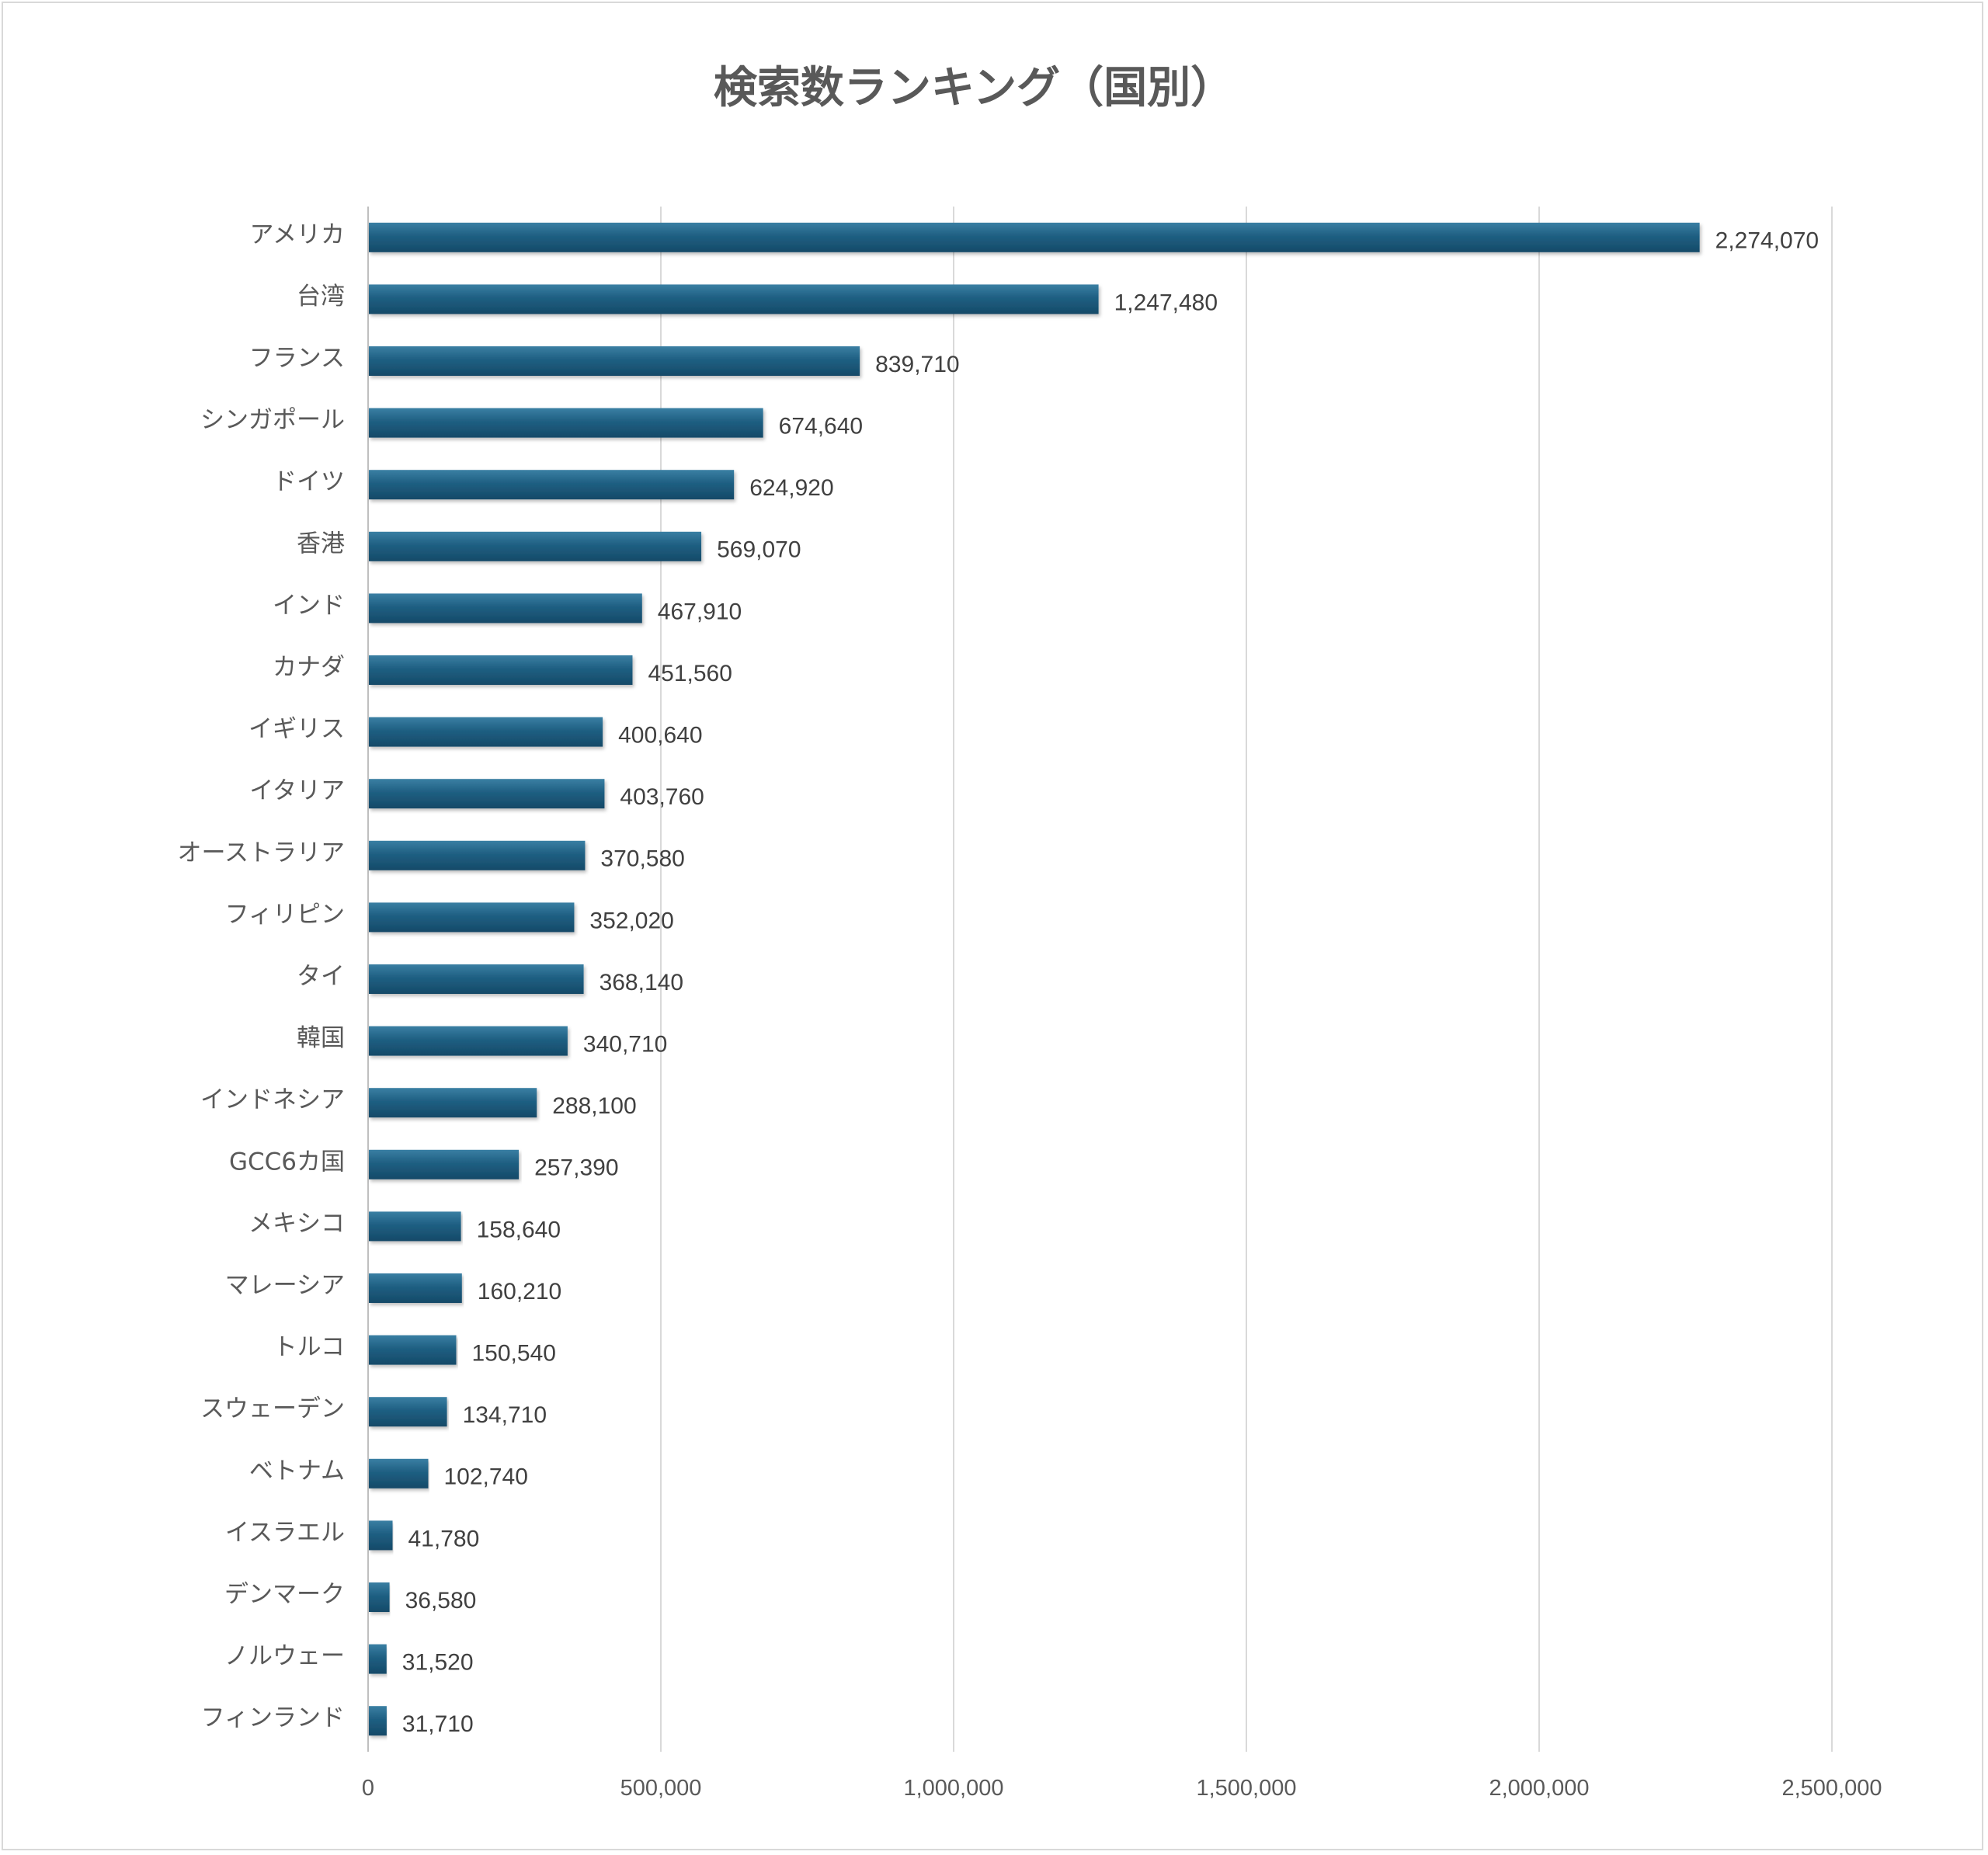  Describe the element at coordinates (631, 920) in the screenshot. I see `data-label: 352,020` at that location.